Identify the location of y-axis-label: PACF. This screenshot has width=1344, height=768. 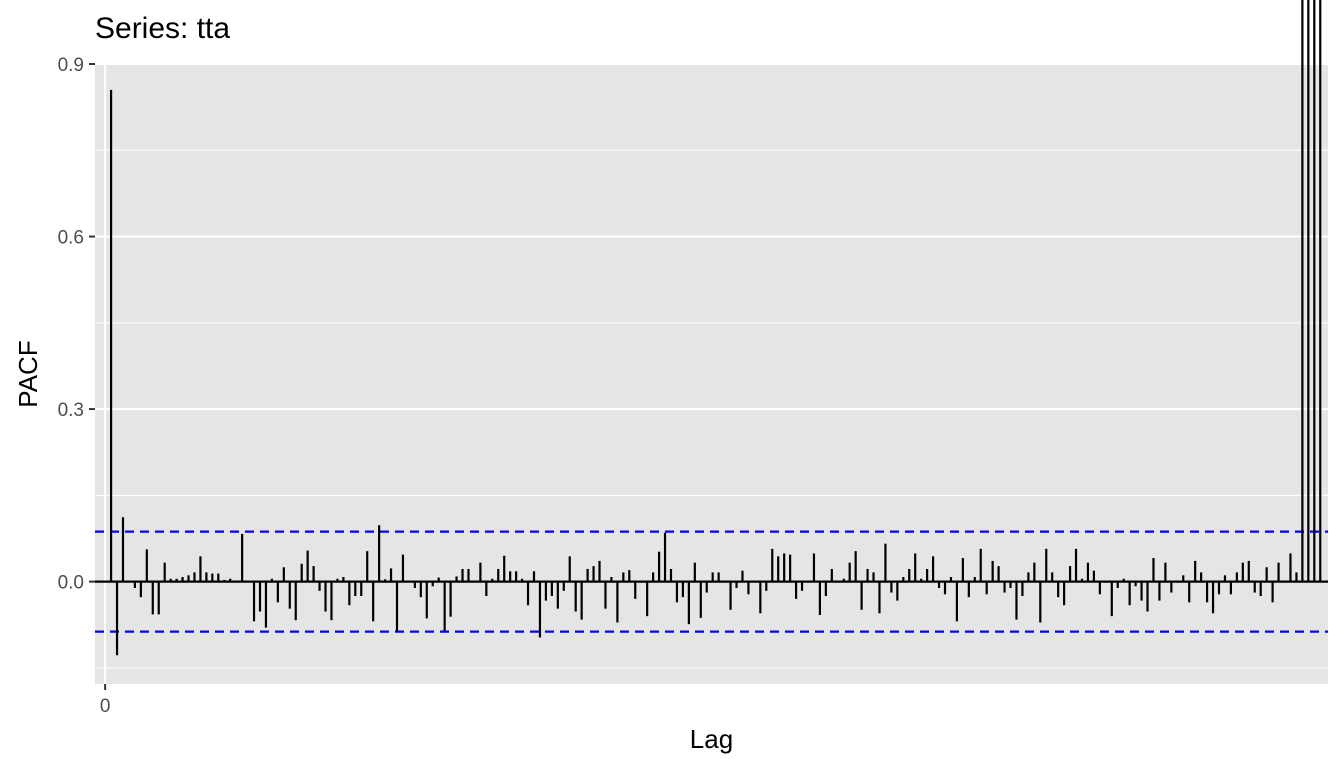
(28, 373).